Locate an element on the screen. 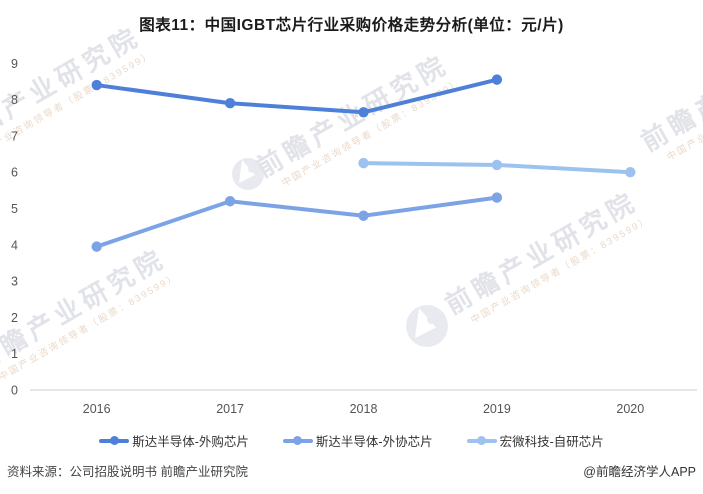 The height and width of the screenshot is (494, 703). legend-item-sida-waigou: 斯达半导体-外购芯片 is located at coordinates (174, 440).